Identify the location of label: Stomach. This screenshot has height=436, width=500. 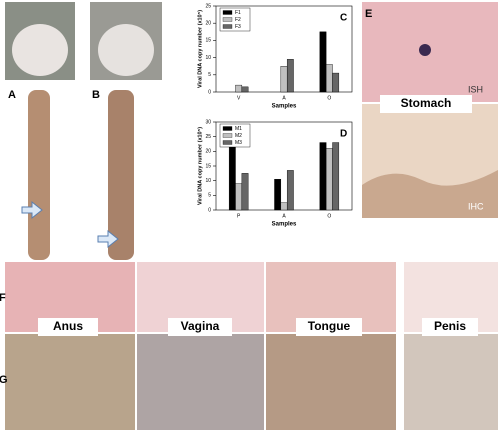
(426, 103).